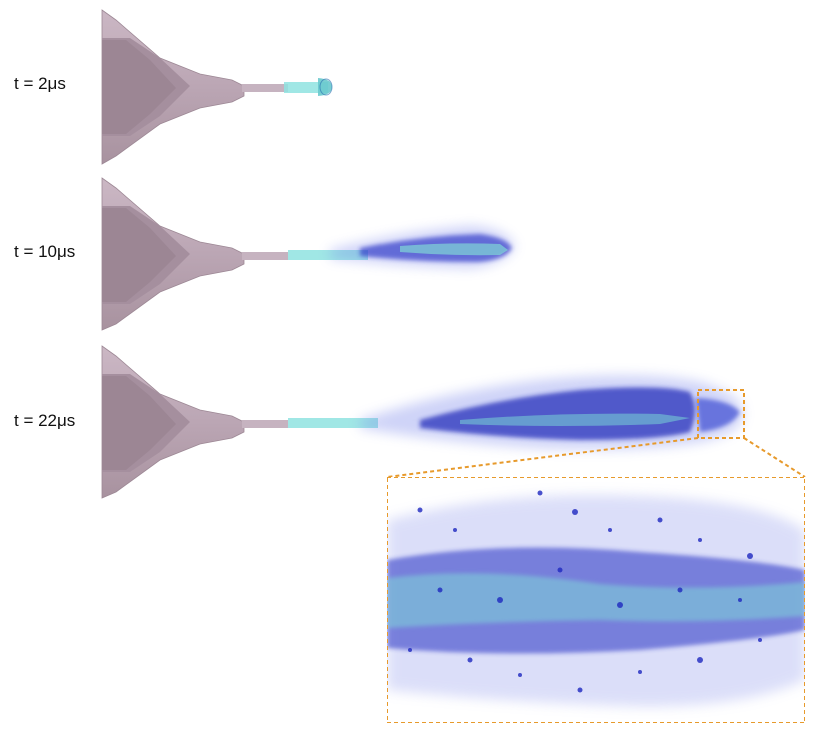 This screenshot has height=731, width=813. I want to click on zoom-source-box, so click(721, 414).